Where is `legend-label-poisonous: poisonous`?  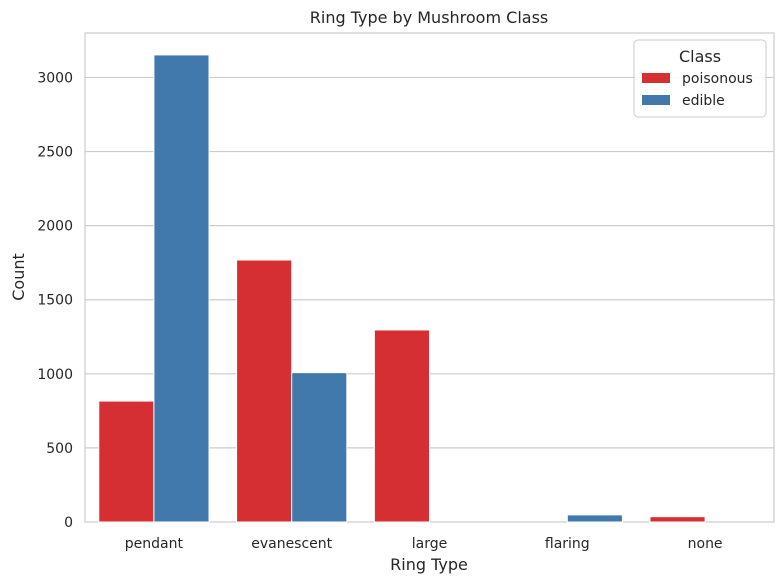 legend-label-poisonous: poisonous is located at coordinates (717, 79).